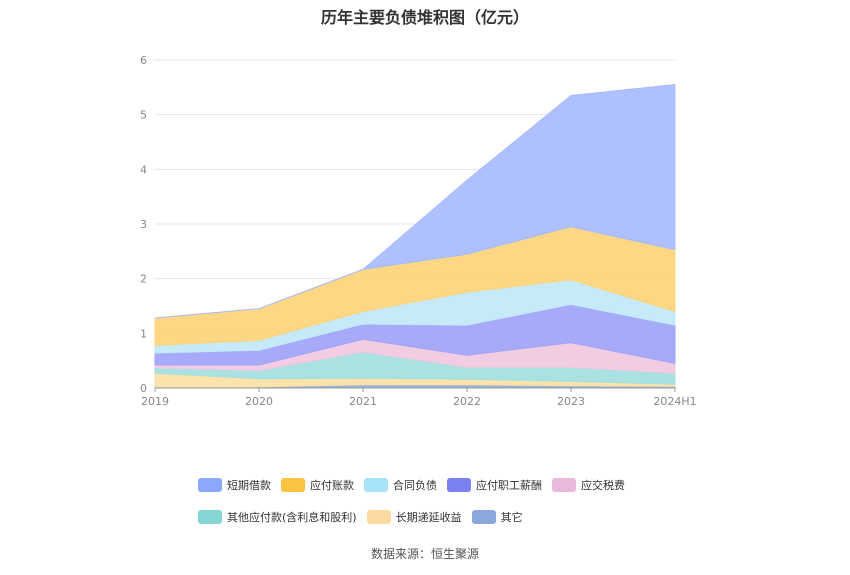 This screenshot has height=575, width=850. I want to click on legend-item: 合同负债, so click(400, 485).